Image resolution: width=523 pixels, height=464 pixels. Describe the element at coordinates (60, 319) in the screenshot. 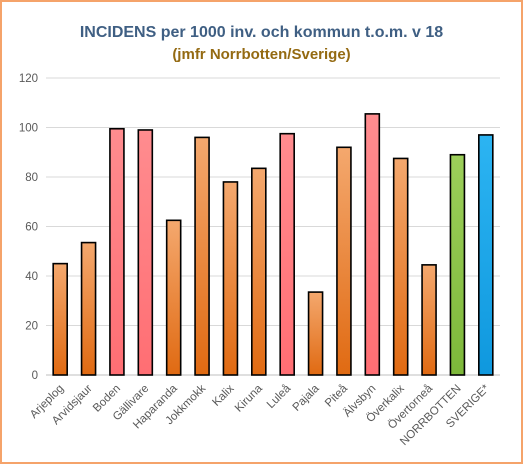

I see `bar-arjeplog` at that location.